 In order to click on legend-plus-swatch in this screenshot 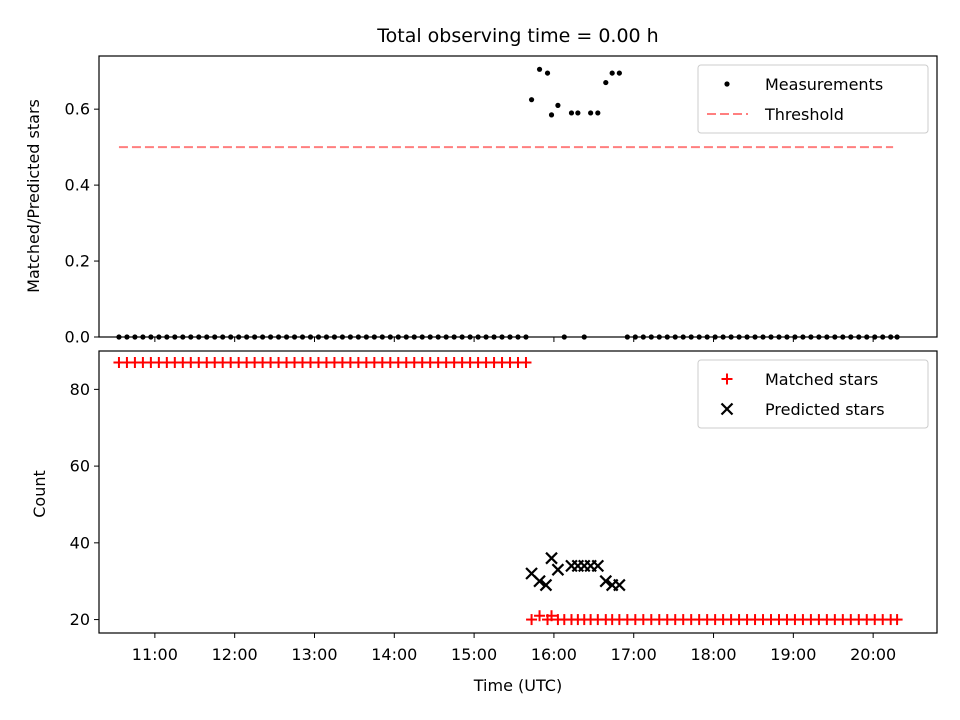, I will do `click(727, 379)`.